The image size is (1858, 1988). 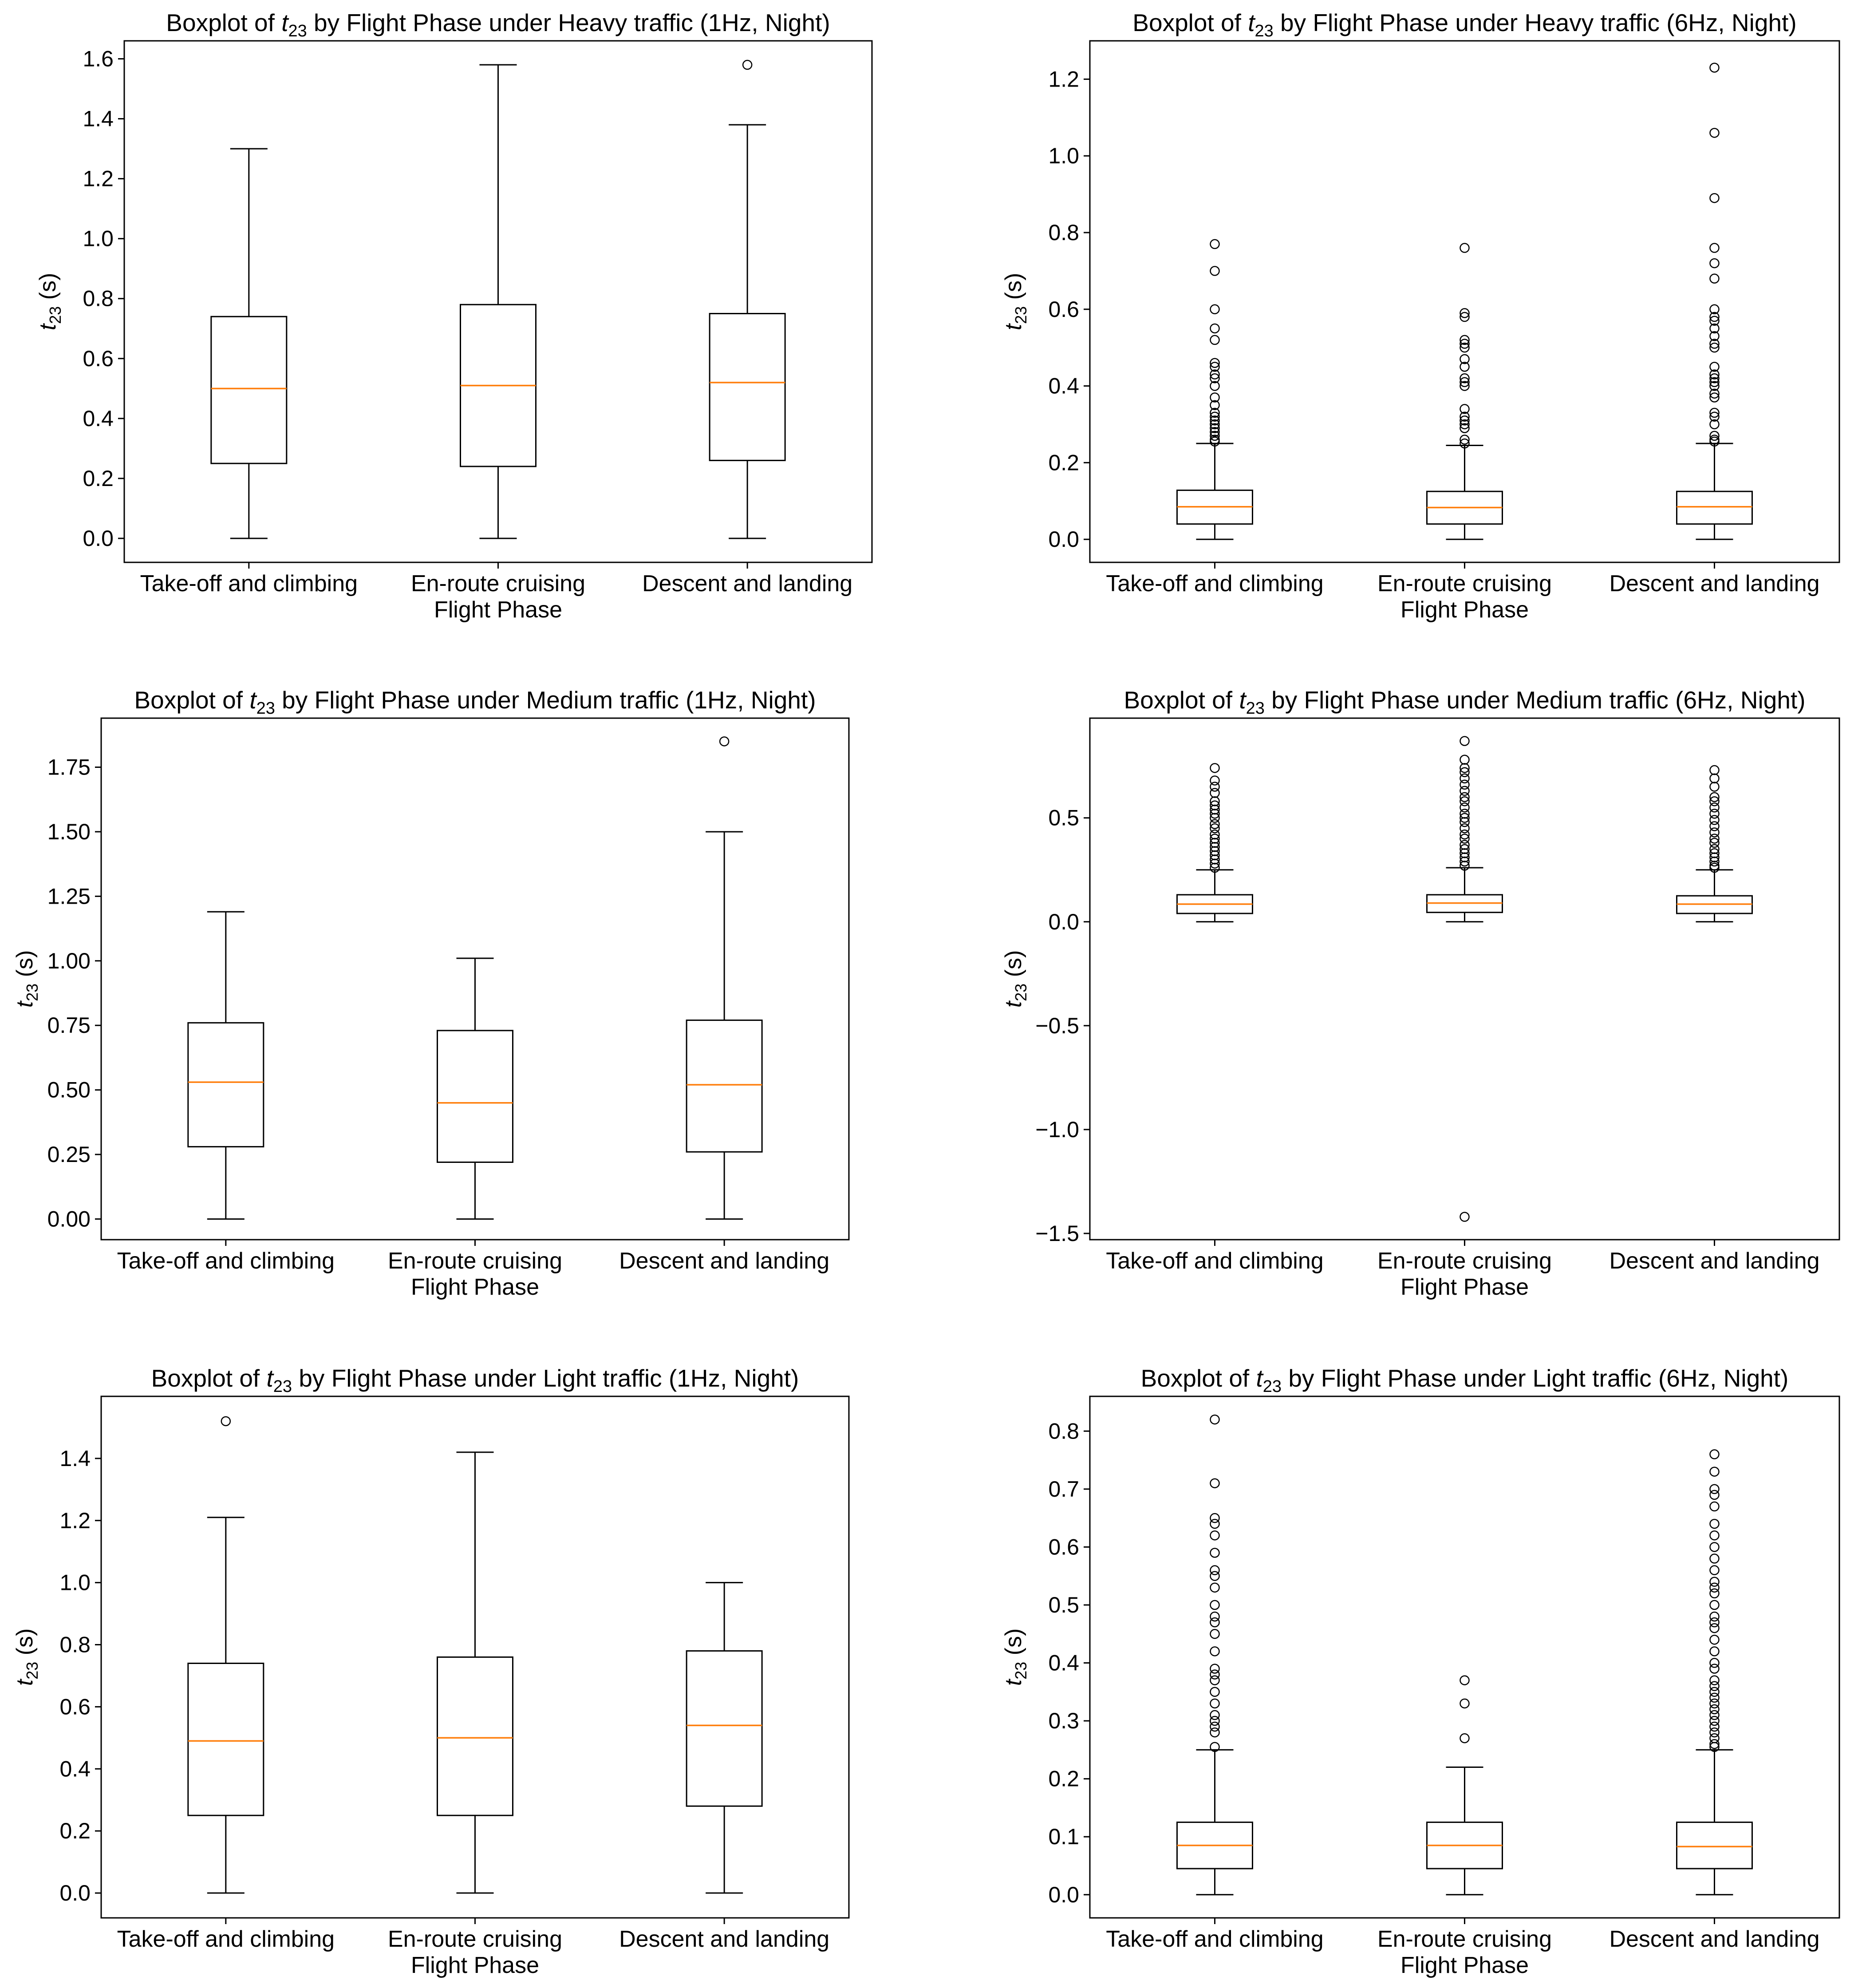 I want to click on x-tick-label: Descent and landing, so click(x=724, y=1939).